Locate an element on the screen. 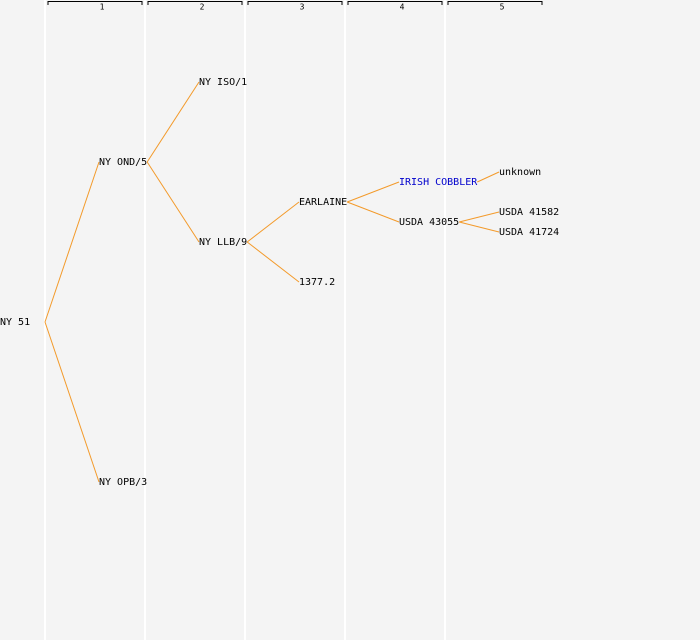 The image size is (700, 640). pedigree-node: NY OPB/3 is located at coordinates (123, 482).